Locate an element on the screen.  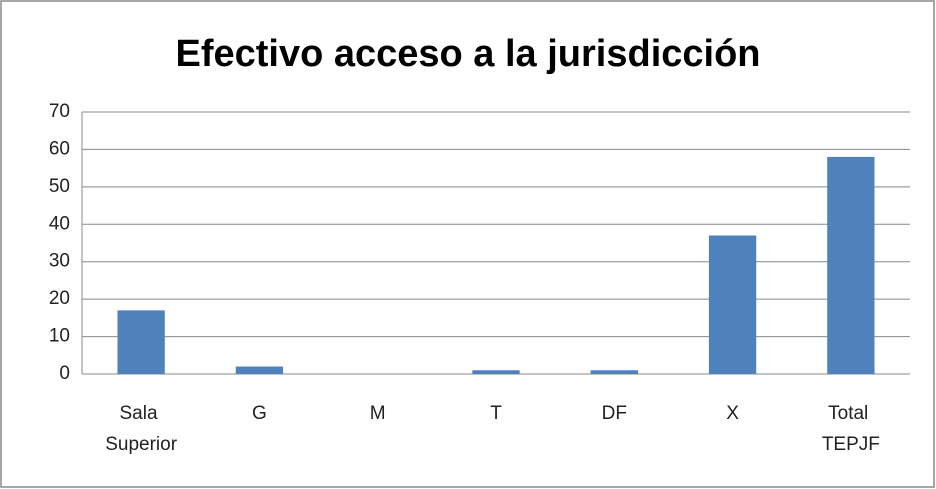
chart-title: Efectivo acceso a la jurisdicción is located at coordinates (467, 54).